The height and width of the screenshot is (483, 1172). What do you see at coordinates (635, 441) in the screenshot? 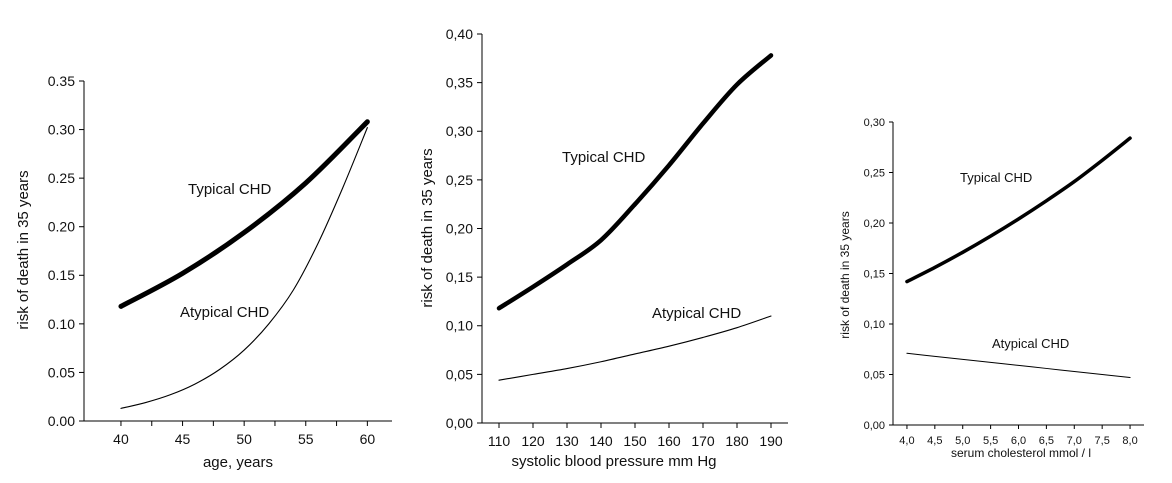
I see `x-tick-label: 150` at bounding box center [635, 441].